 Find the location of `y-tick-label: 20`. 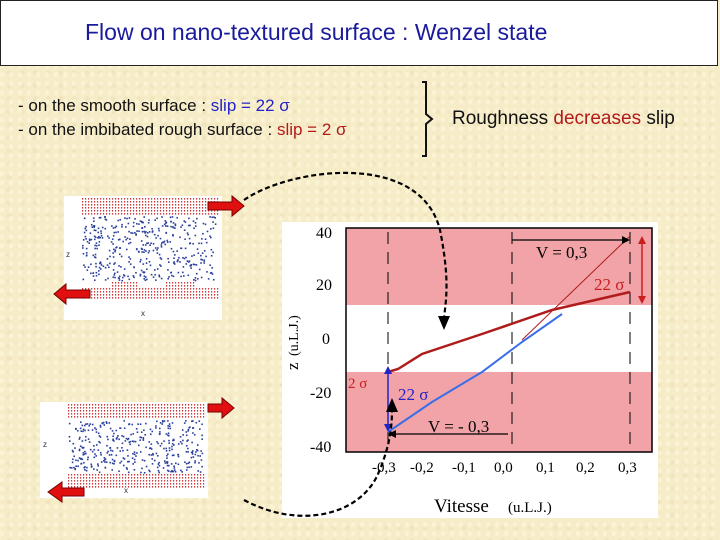

y-tick-label: 20 is located at coordinates (324, 285).